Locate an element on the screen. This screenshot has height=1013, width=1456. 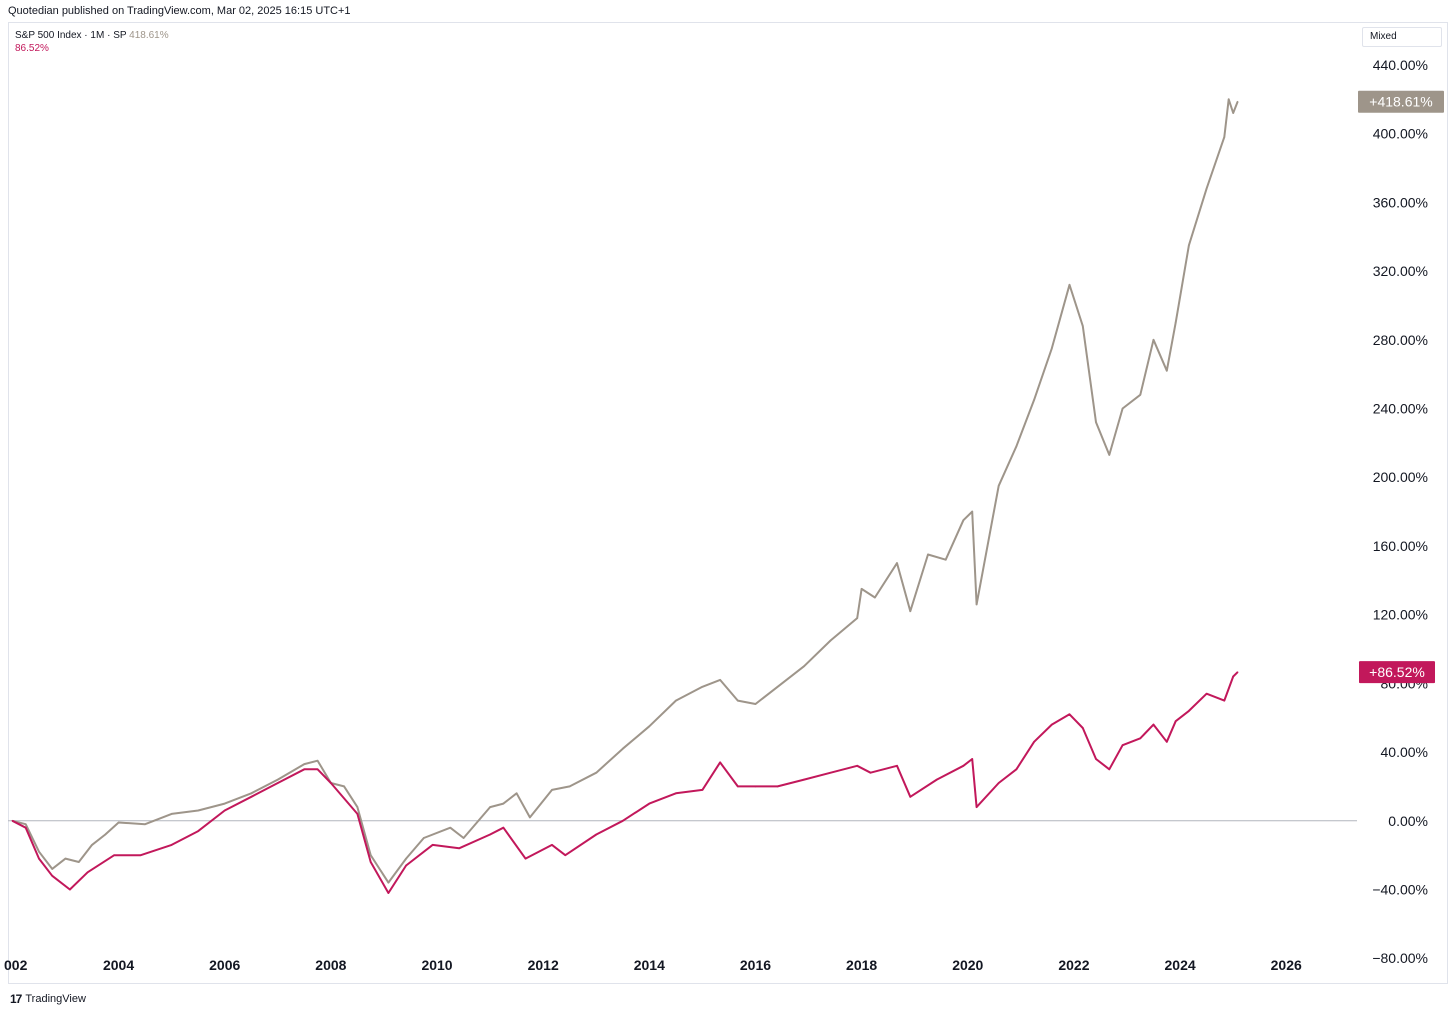
y-tick-label: 160.00% is located at coordinates (1400, 546).